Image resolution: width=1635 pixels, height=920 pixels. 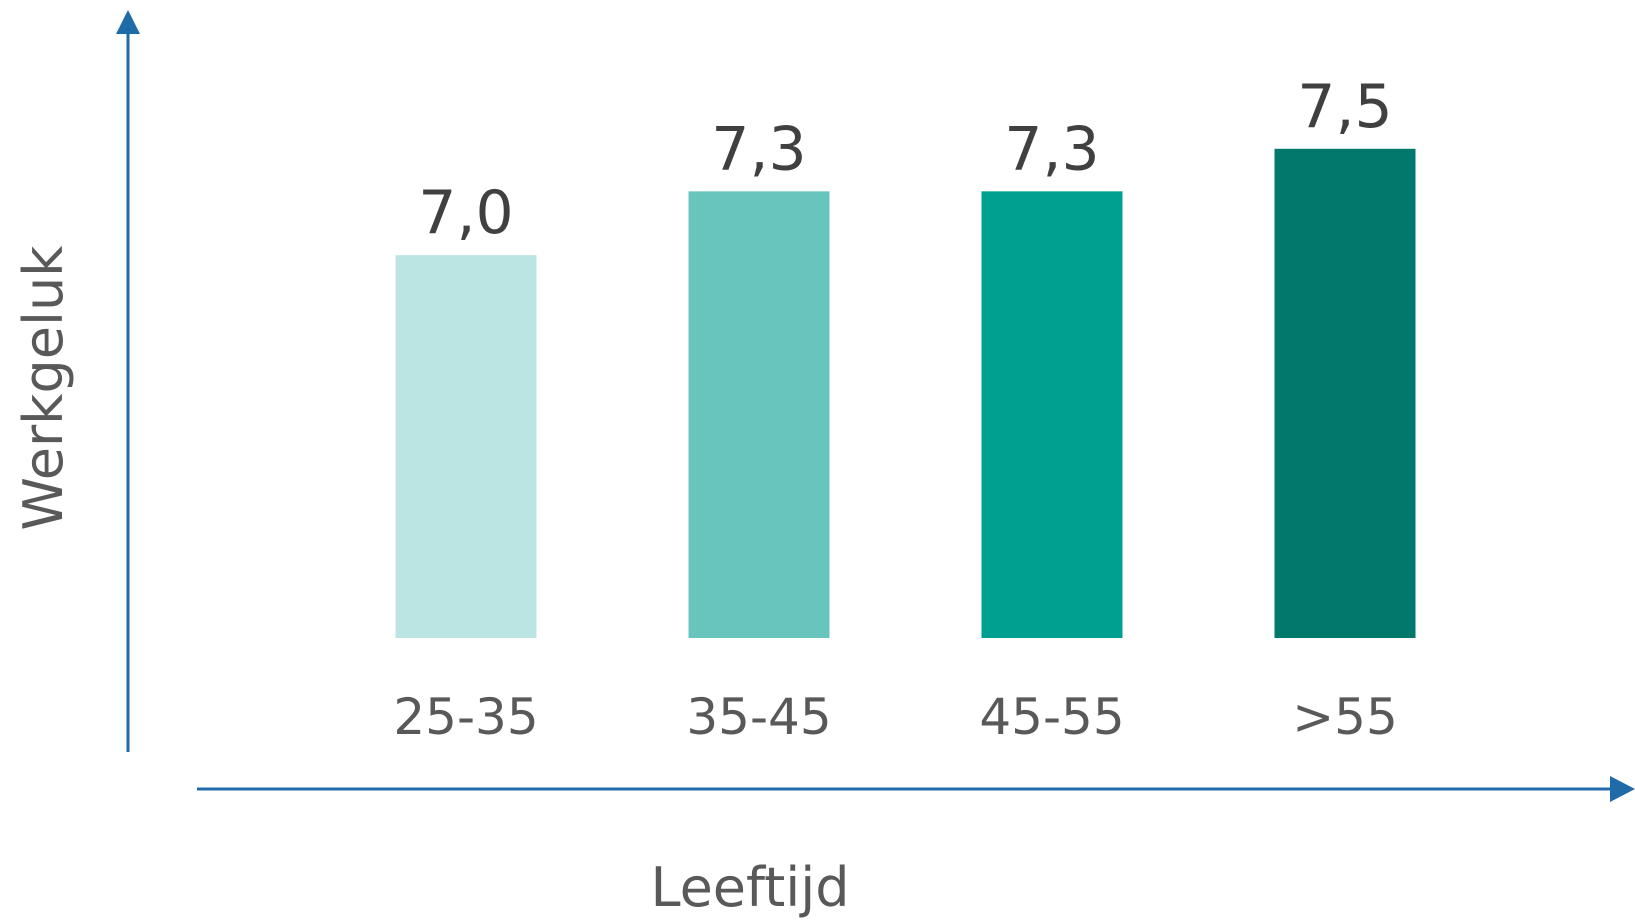 What do you see at coordinates (758, 717) in the screenshot?
I see `x-tick-label: 35-45` at bounding box center [758, 717].